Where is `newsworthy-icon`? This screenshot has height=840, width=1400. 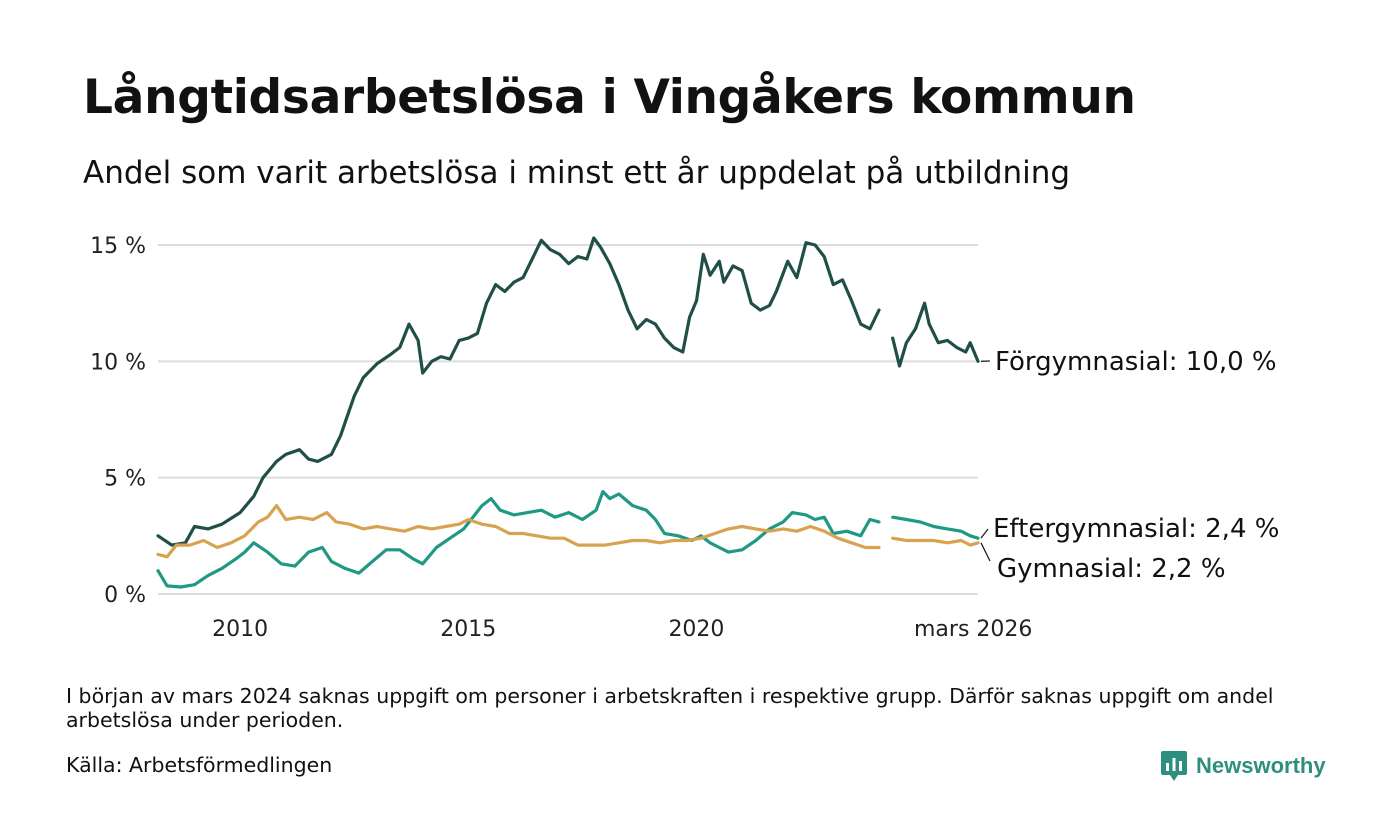
newsworthy-icon is located at coordinates (1174, 766).